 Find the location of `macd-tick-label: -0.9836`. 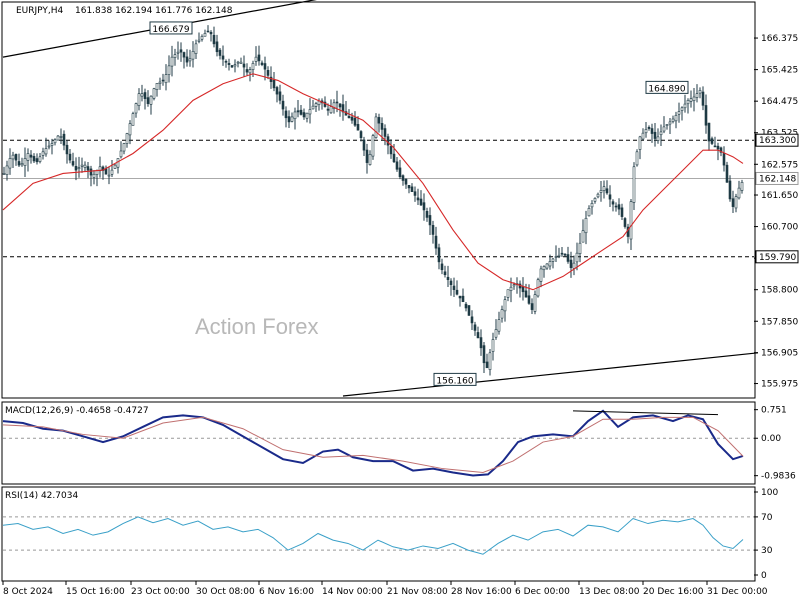

macd-tick-label: -0.9836 is located at coordinates (778, 477).